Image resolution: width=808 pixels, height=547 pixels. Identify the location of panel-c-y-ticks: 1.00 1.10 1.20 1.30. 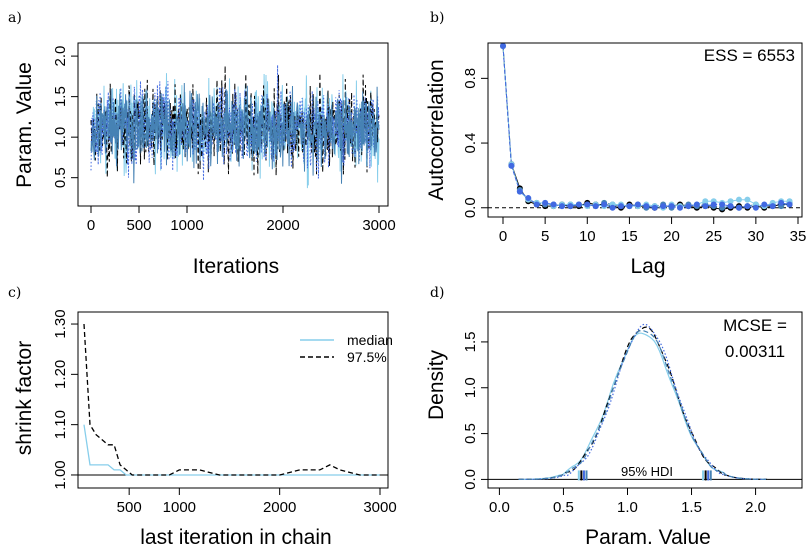
(65, 399).